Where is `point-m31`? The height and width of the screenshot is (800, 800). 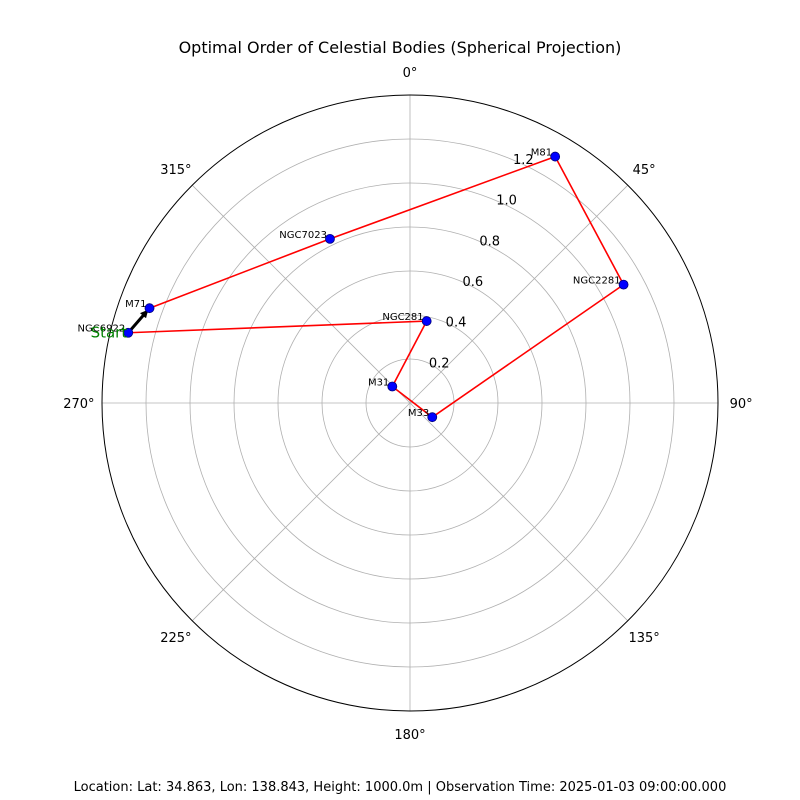 point-m31 is located at coordinates (392, 386).